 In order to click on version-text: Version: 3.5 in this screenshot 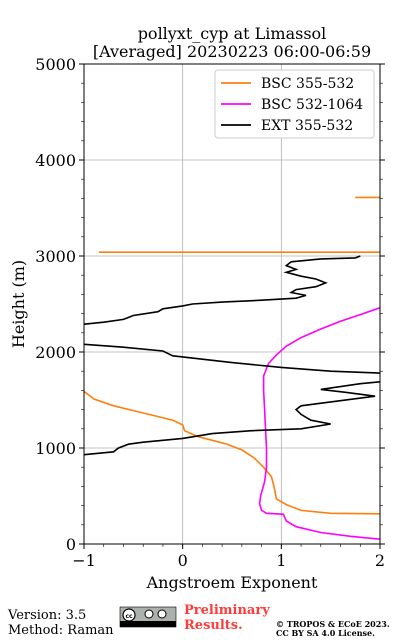, I will do `click(46, 615)`.